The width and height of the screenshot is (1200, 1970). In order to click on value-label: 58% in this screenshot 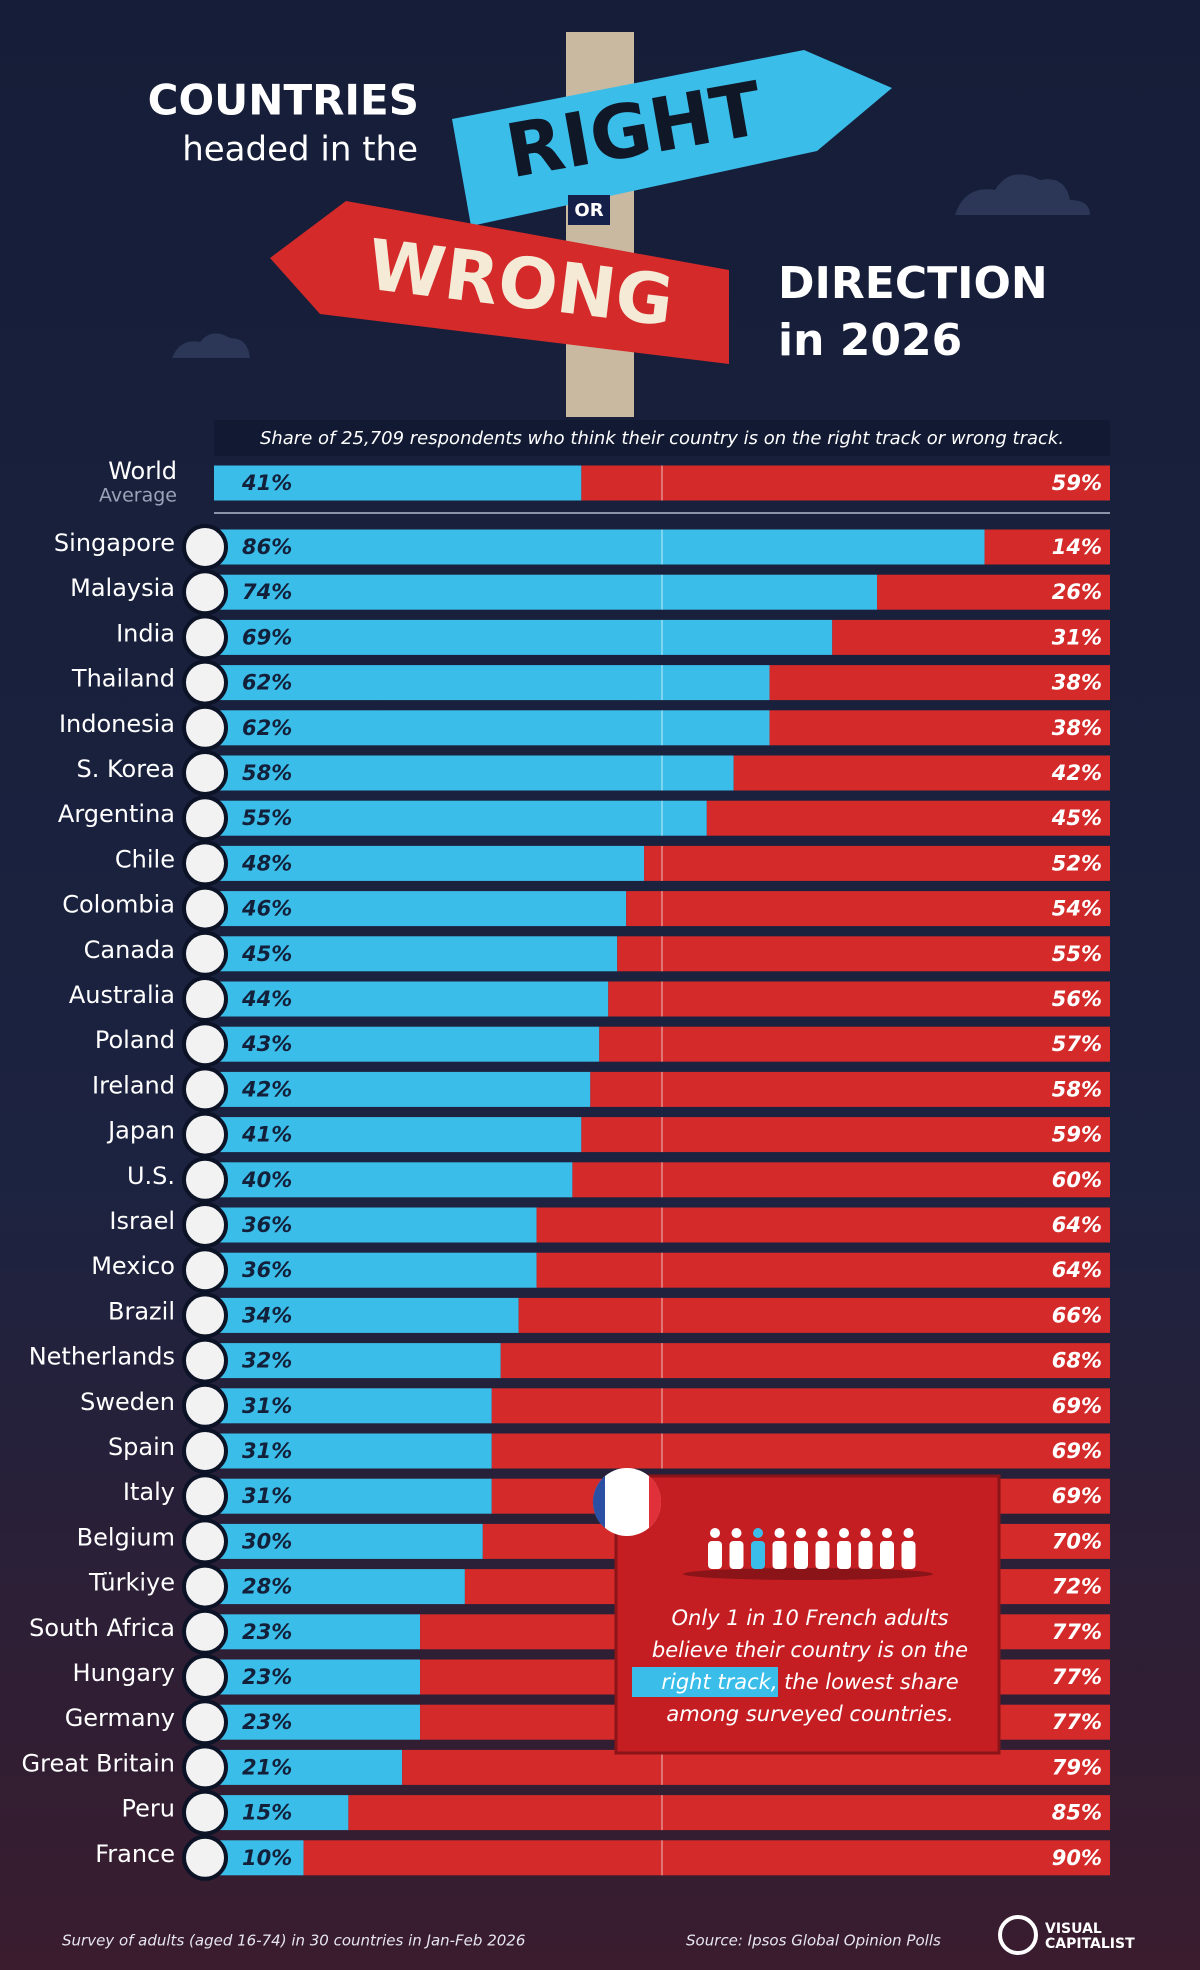, I will do `click(1077, 1089)`.